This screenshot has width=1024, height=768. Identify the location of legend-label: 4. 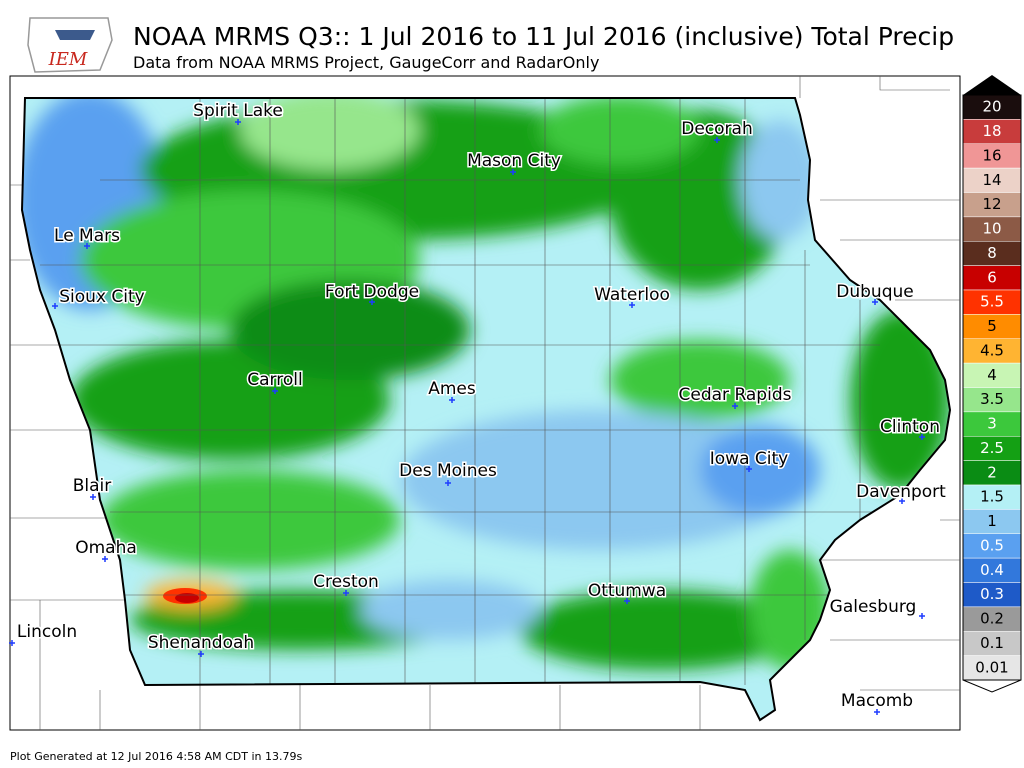
(992, 375).